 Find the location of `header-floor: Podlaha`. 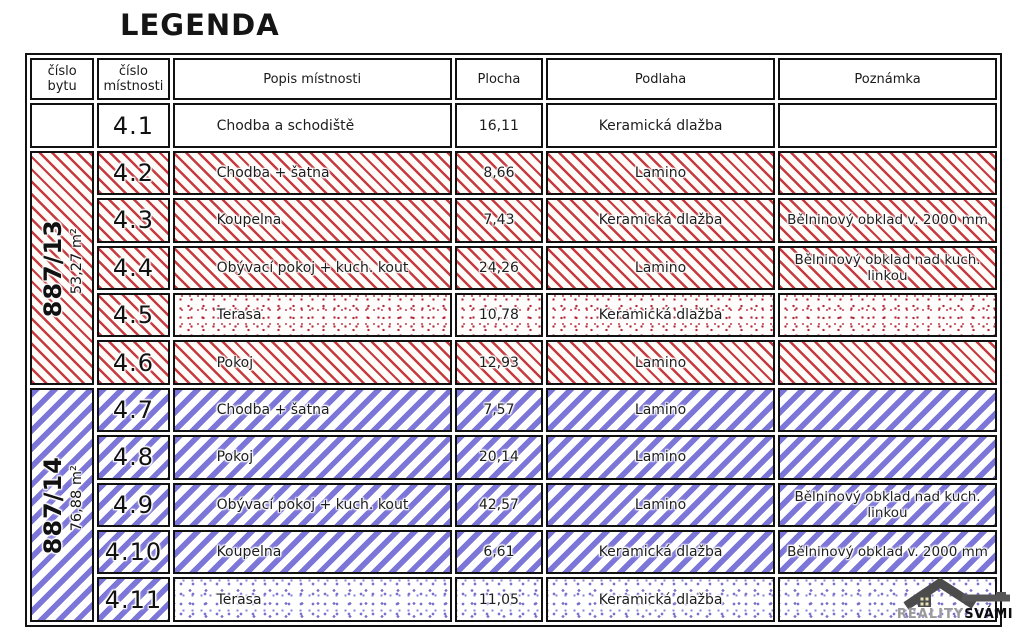

header-floor: Podlaha is located at coordinates (661, 79).